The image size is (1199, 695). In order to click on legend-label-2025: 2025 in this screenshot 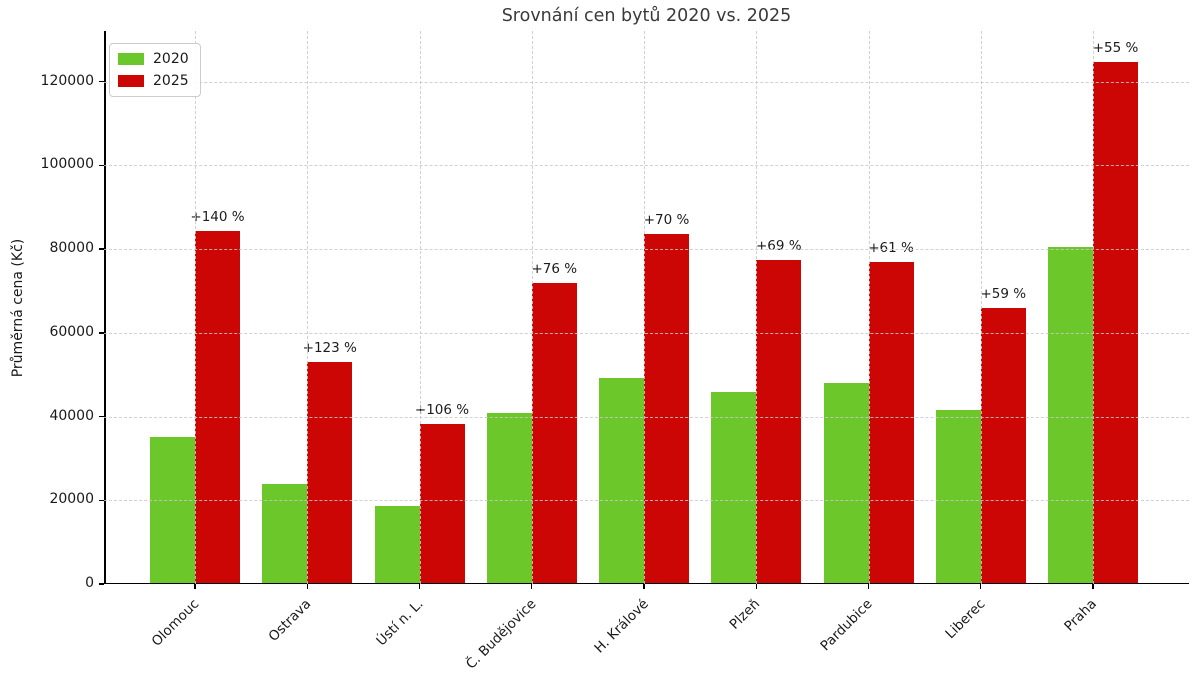, I will do `click(171, 81)`.